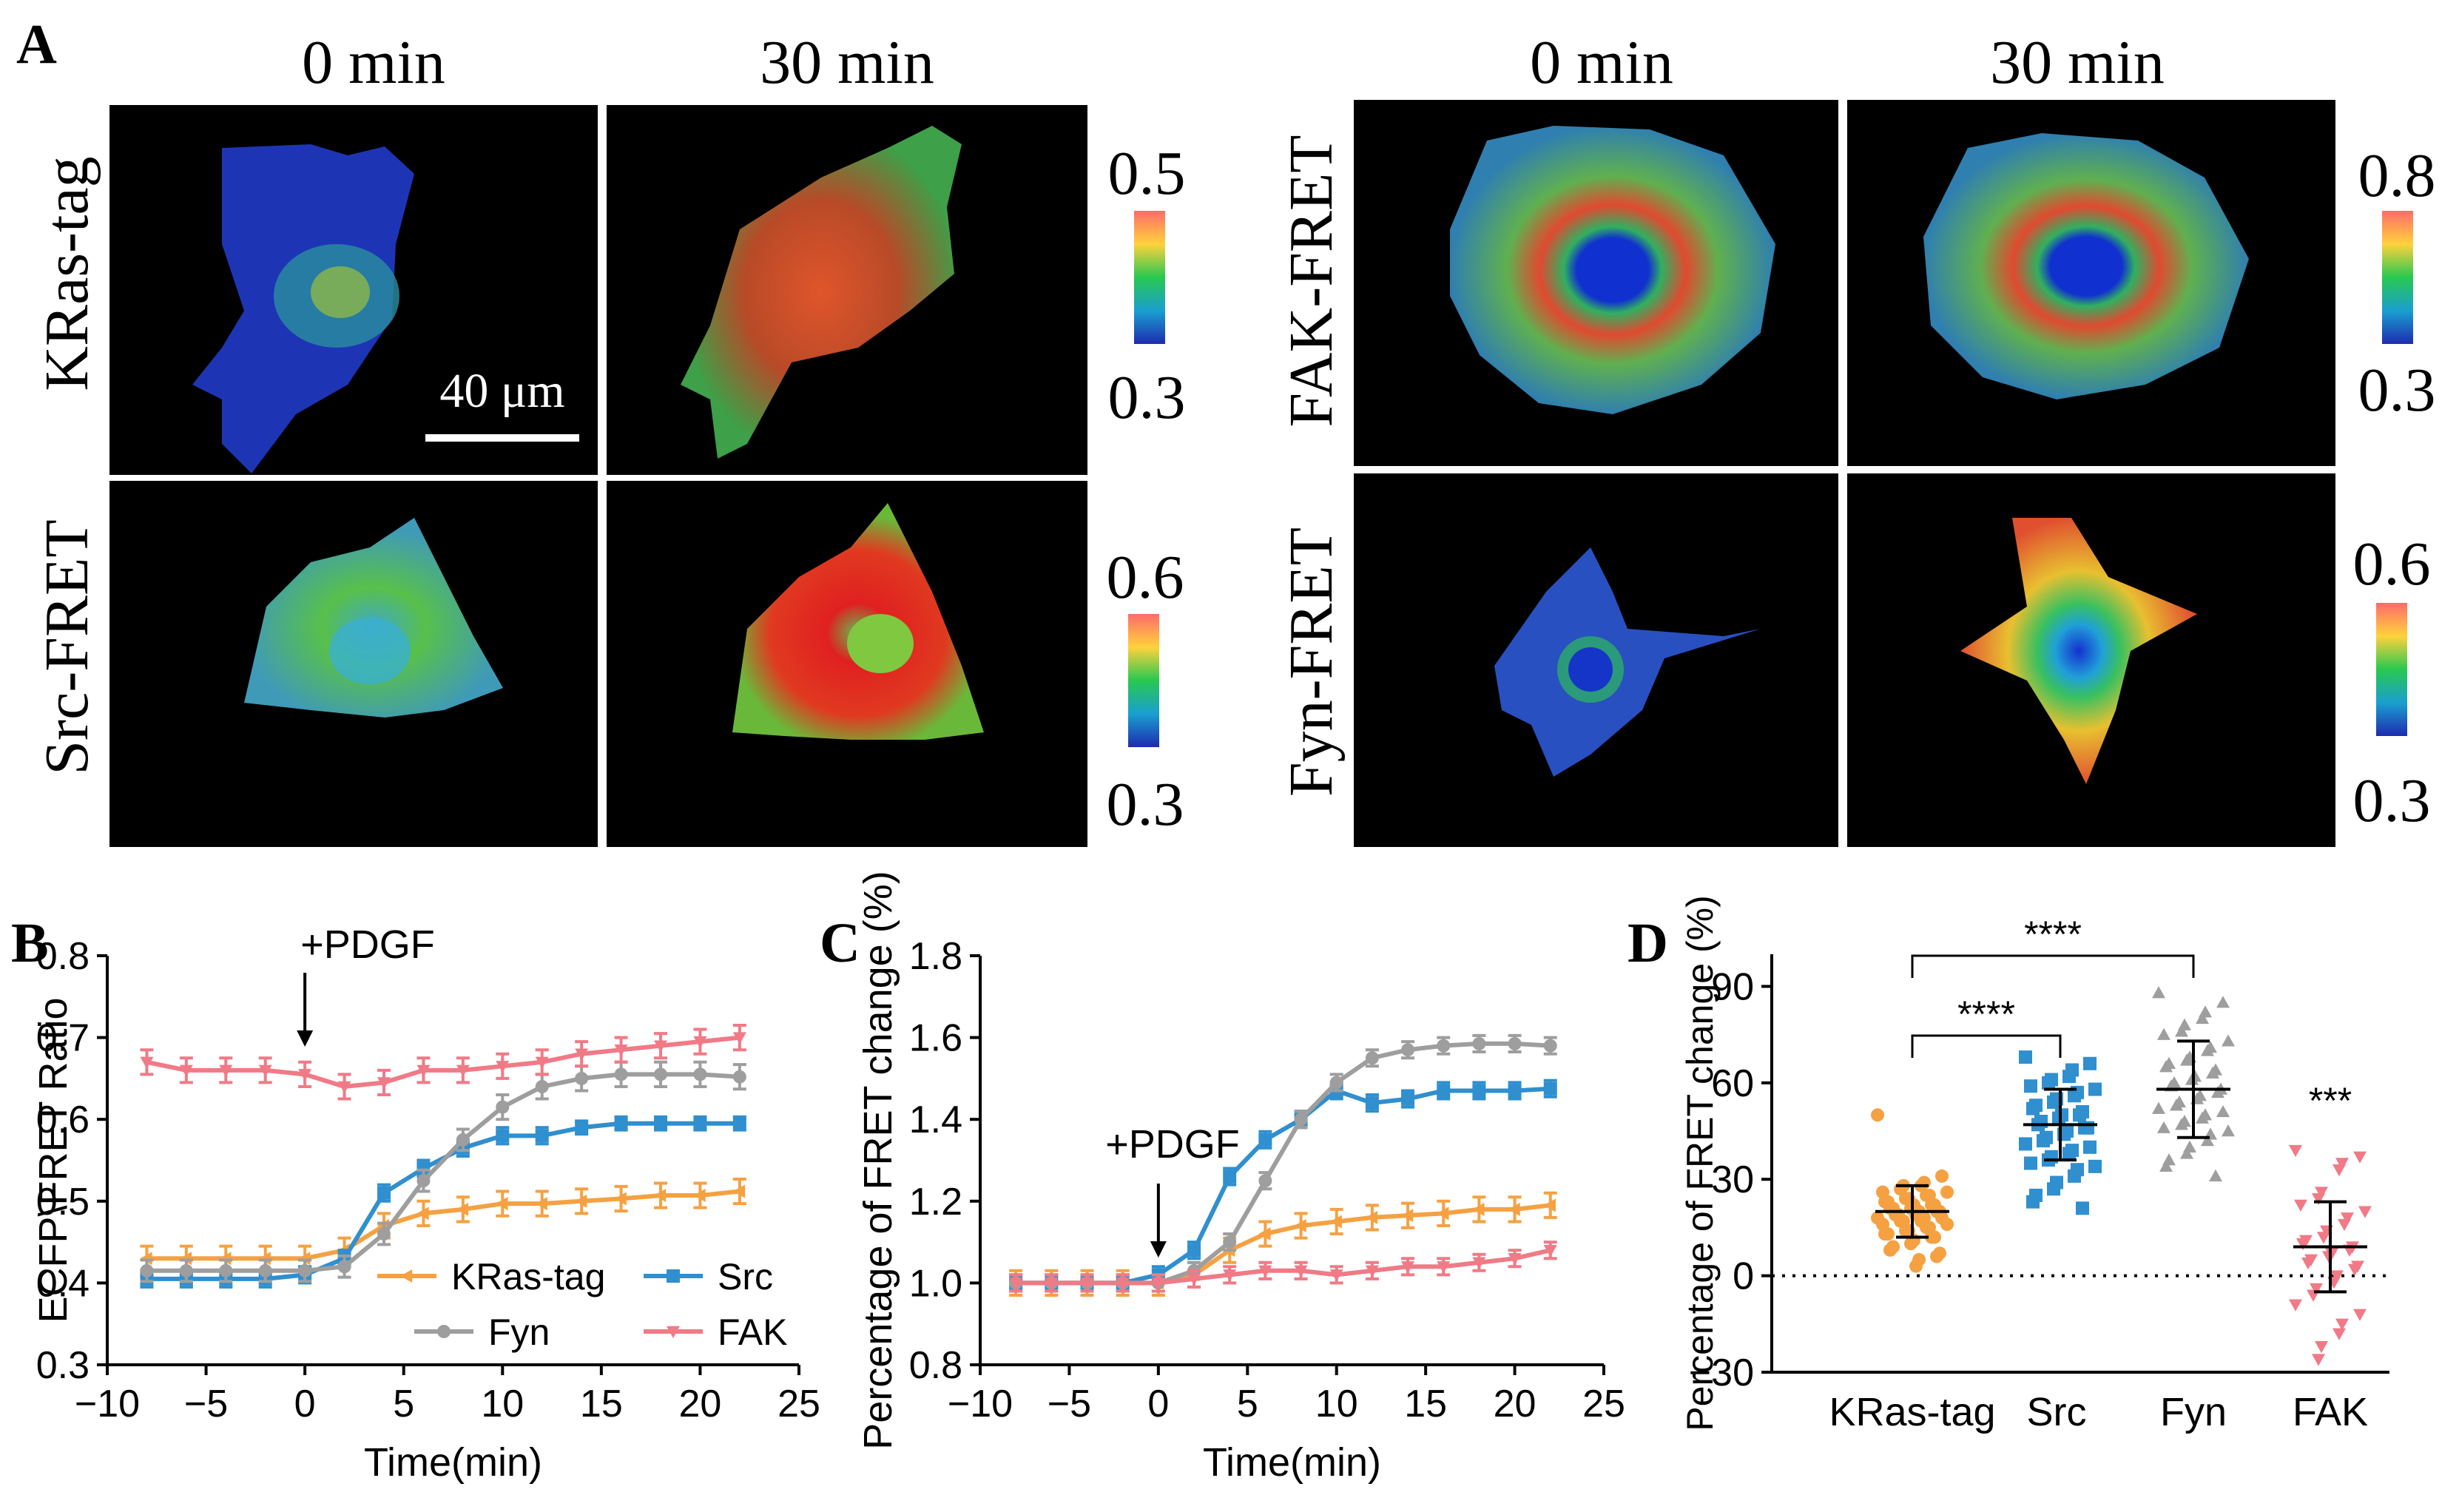 The image size is (2459, 1512). Describe the element at coordinates (1147, 173) in the screenshot. I see `colorbar-kras-max: 0.5` at that location.